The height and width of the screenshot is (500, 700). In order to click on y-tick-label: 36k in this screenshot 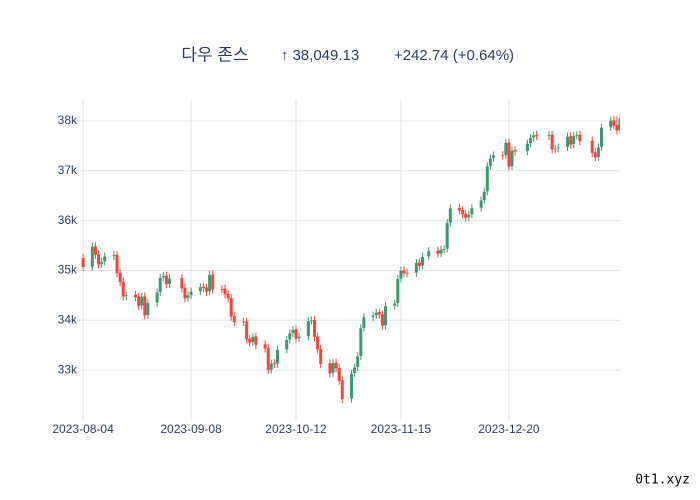, I will do `click(68, 220)`.